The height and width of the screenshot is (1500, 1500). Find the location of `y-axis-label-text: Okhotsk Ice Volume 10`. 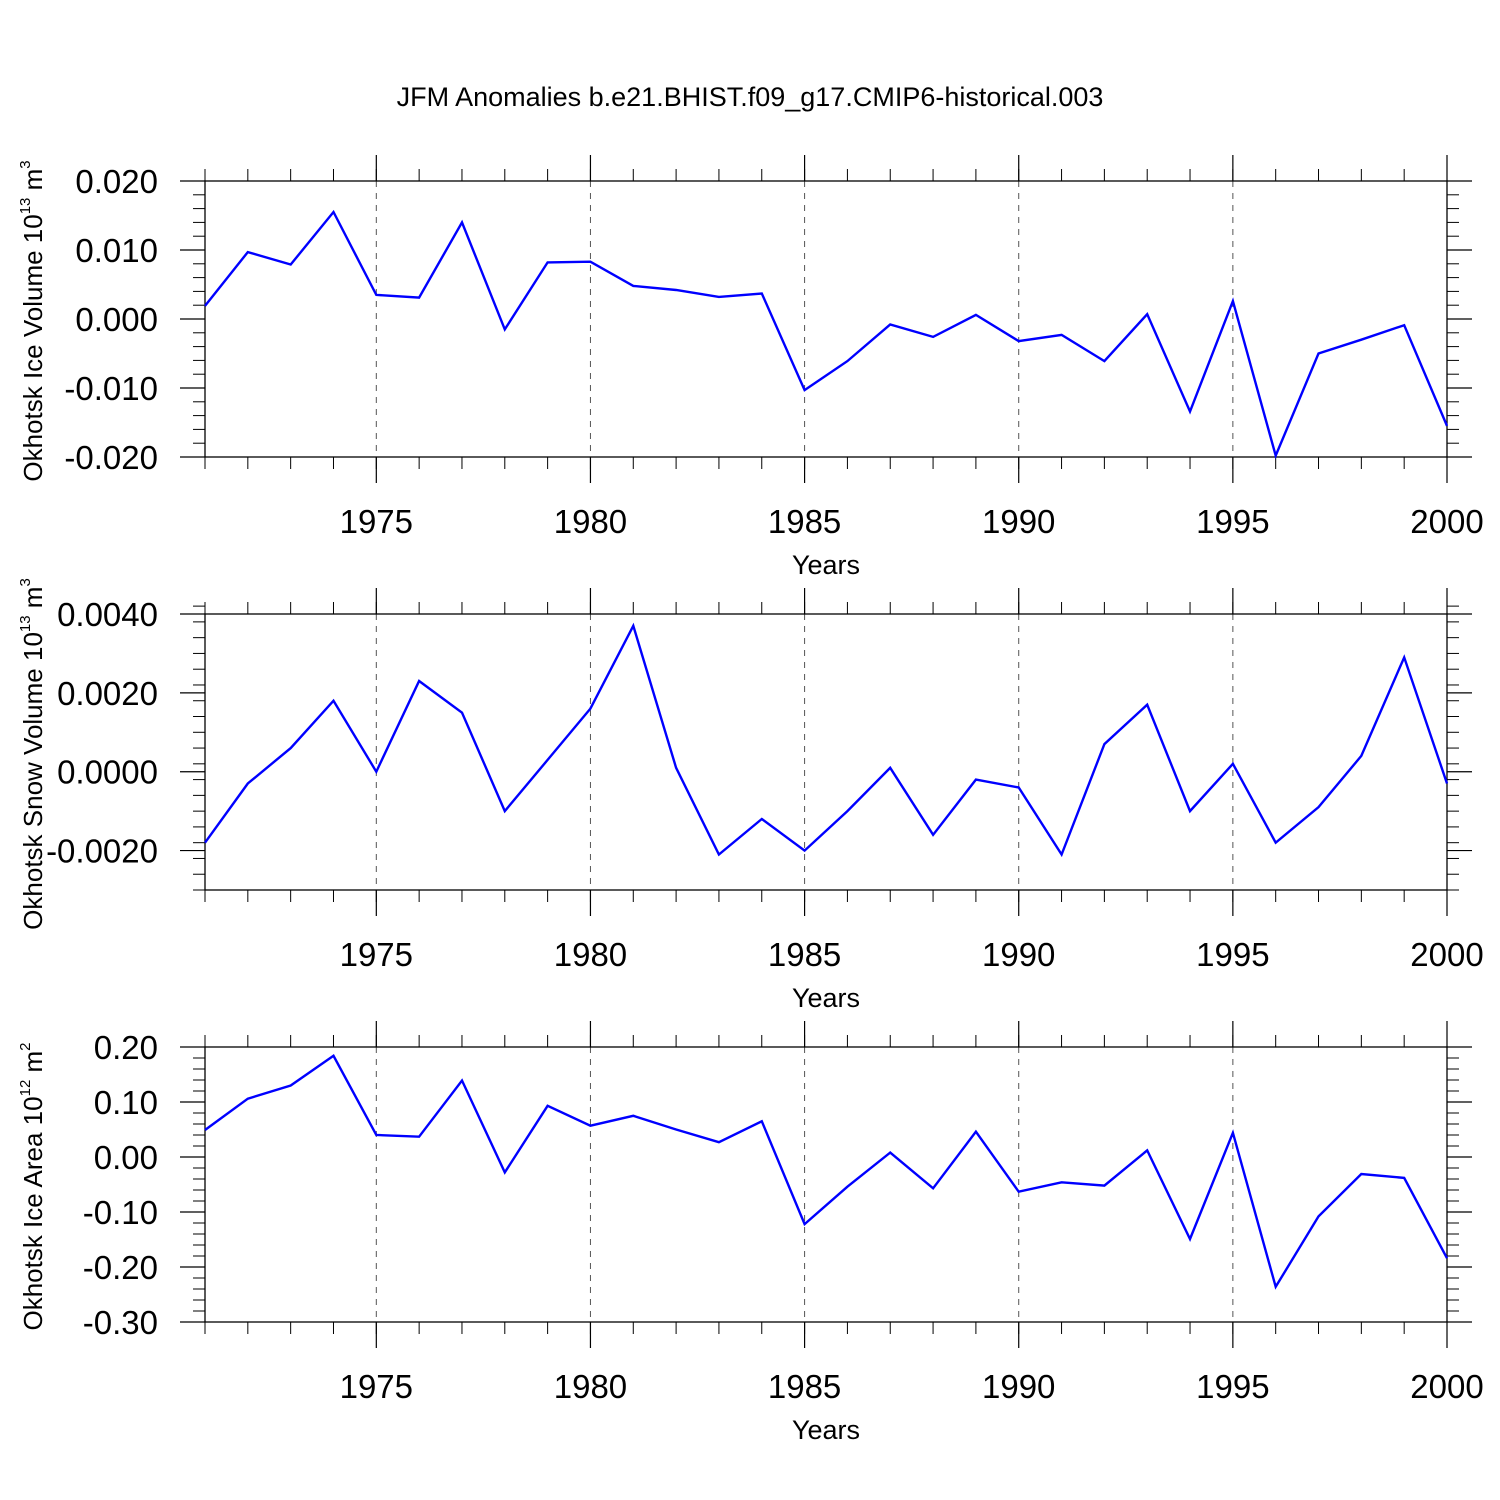

y-axis-label-text: Okhotsk Ice Volume 10 is located at coordinates (33, 347).